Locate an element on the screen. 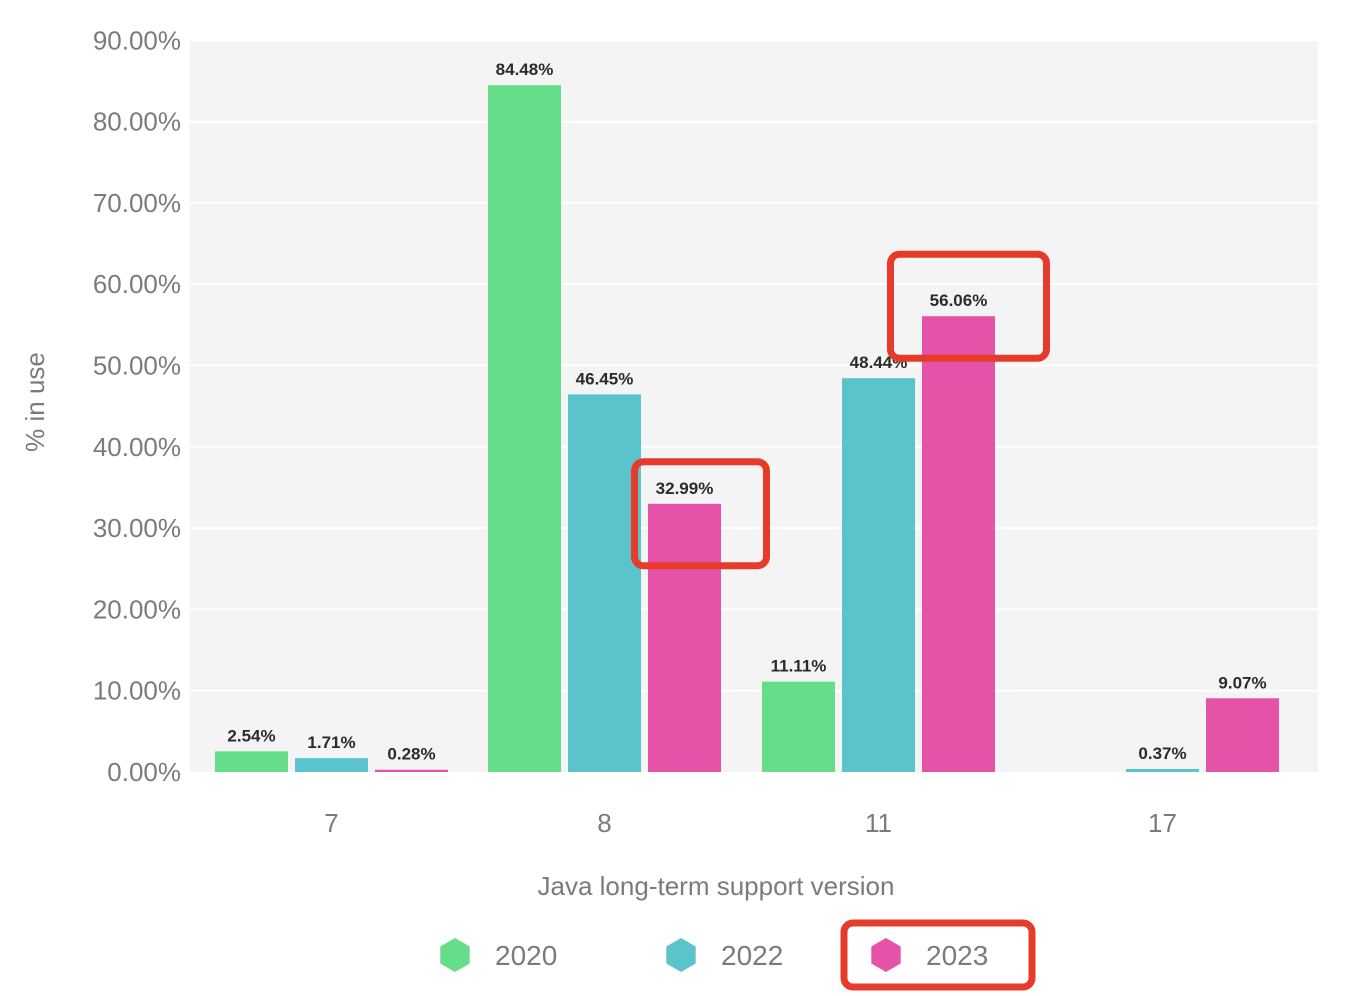  legend-item-2020: 2020 is located at coordinates (498, 955).